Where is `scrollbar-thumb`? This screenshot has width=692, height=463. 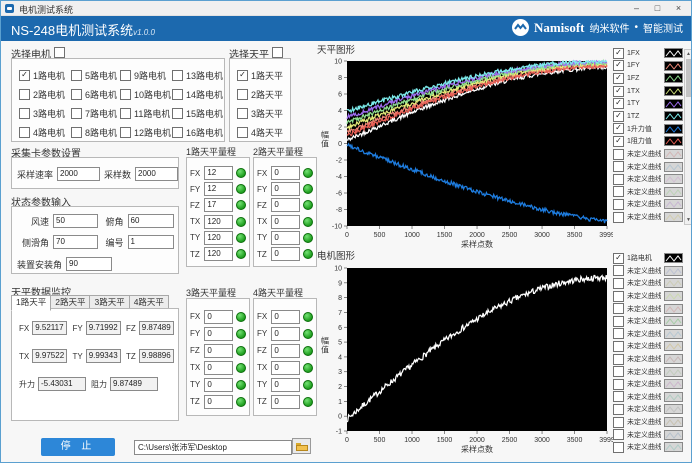
scrollbar-thumb is located at coordinates (688, 78).